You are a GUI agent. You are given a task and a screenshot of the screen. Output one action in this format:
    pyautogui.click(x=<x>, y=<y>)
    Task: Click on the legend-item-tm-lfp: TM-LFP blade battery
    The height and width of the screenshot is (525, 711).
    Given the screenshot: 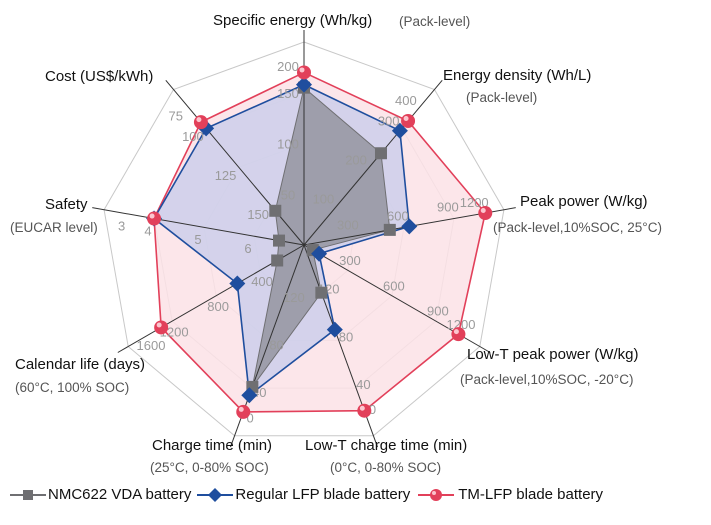 What is the action you would take?
    pyautogui.click(x=508, y=494)
    